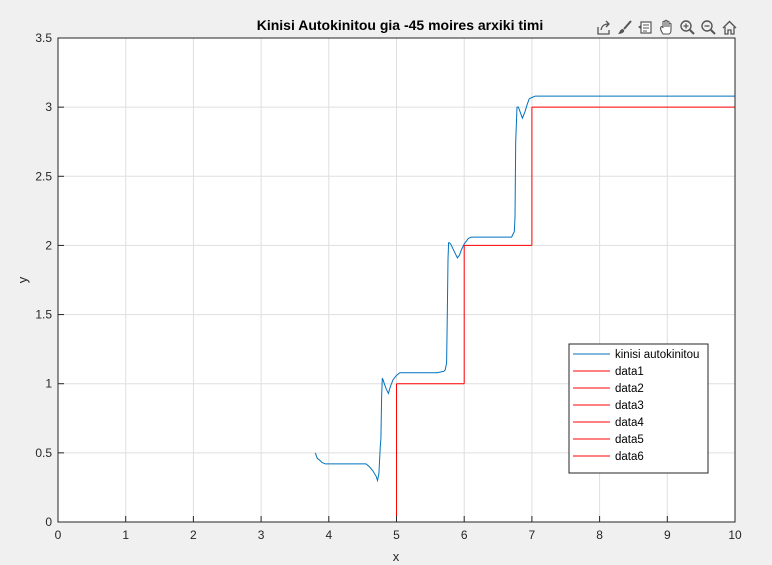  I want to click on y-tick-label: 3.5, so click(43, 38).